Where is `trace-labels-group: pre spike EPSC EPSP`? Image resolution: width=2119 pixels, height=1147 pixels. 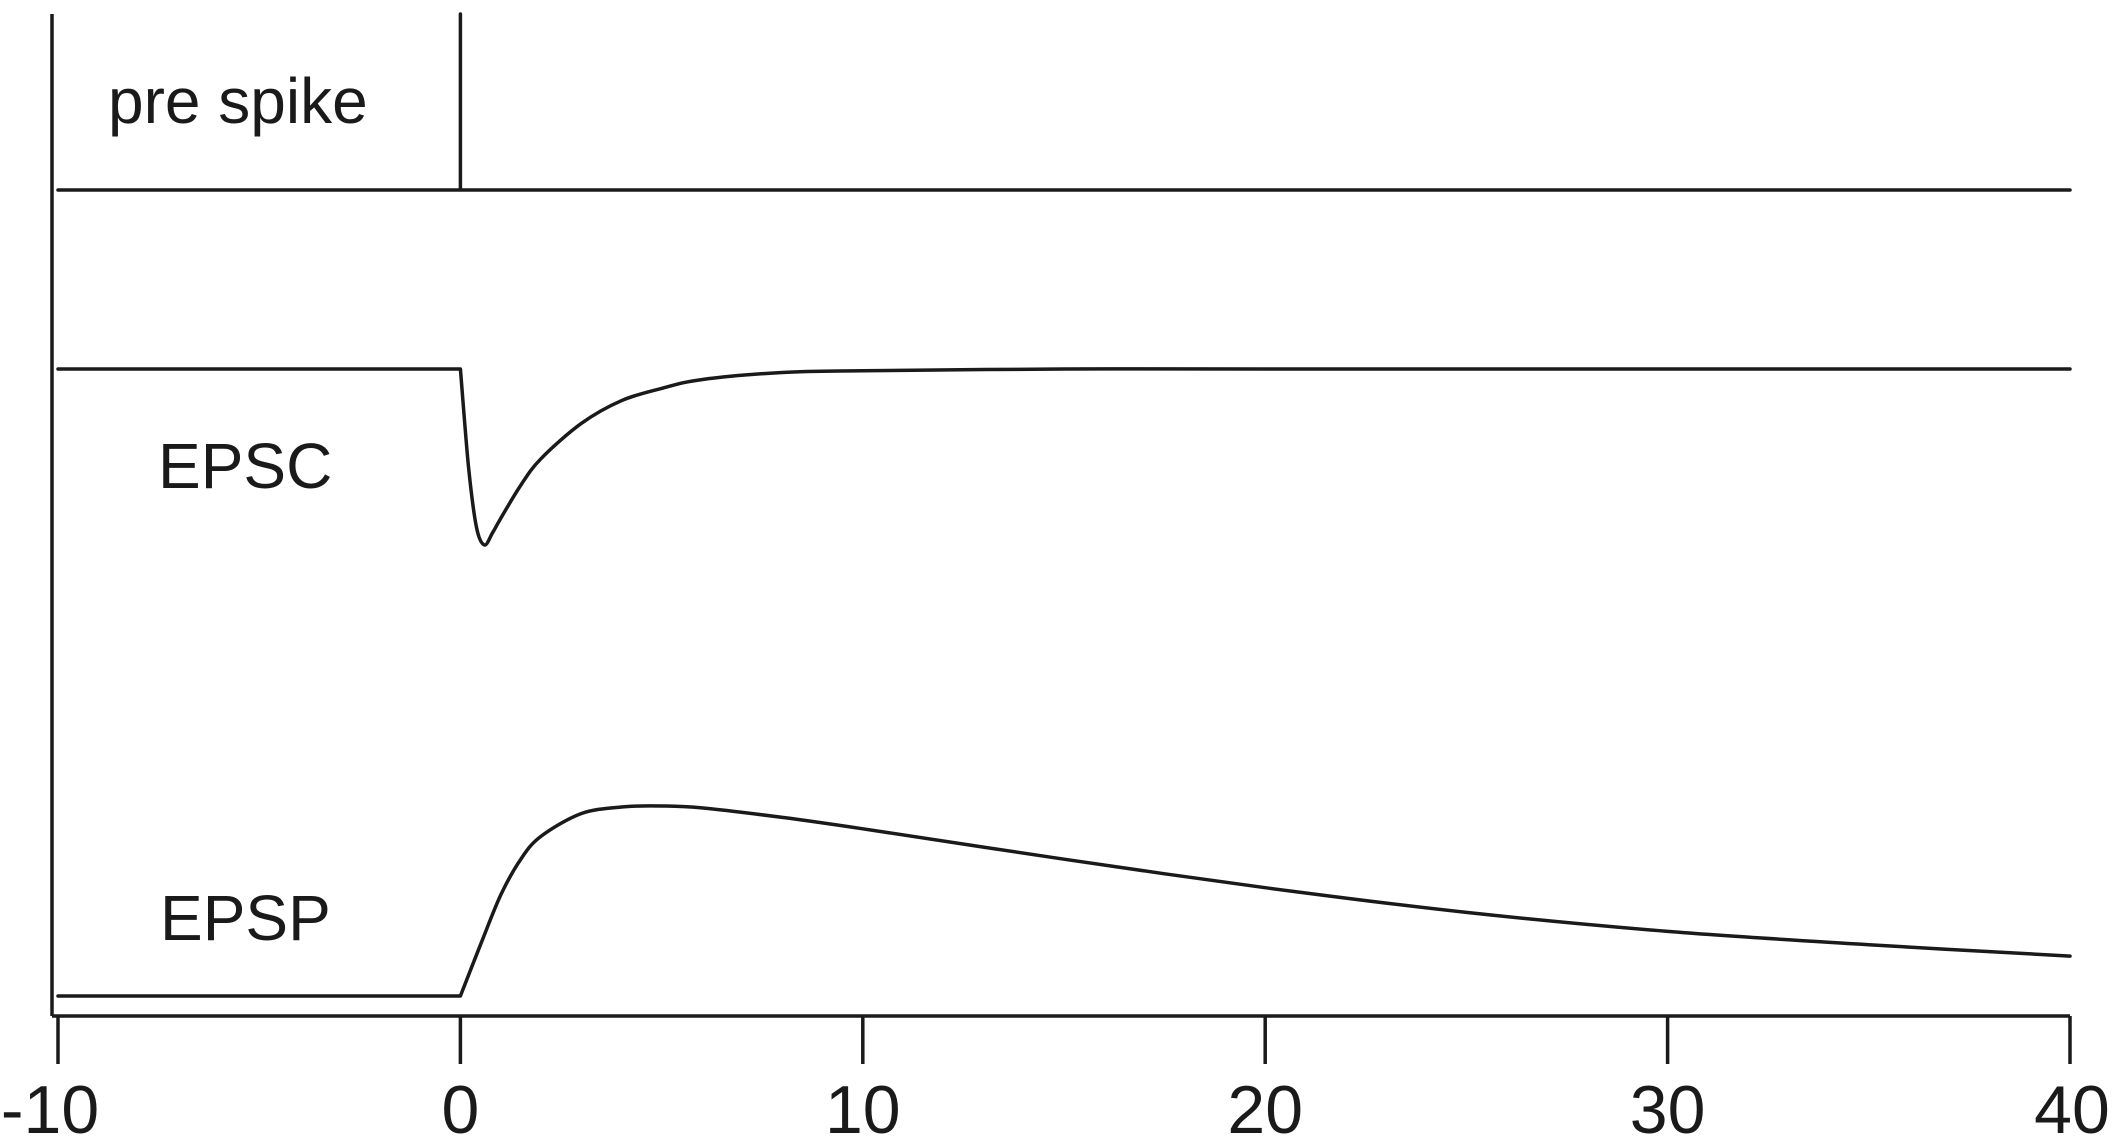
trace-labels-group: pre spike EPSC EPSP is located at coordinates (238, 509).